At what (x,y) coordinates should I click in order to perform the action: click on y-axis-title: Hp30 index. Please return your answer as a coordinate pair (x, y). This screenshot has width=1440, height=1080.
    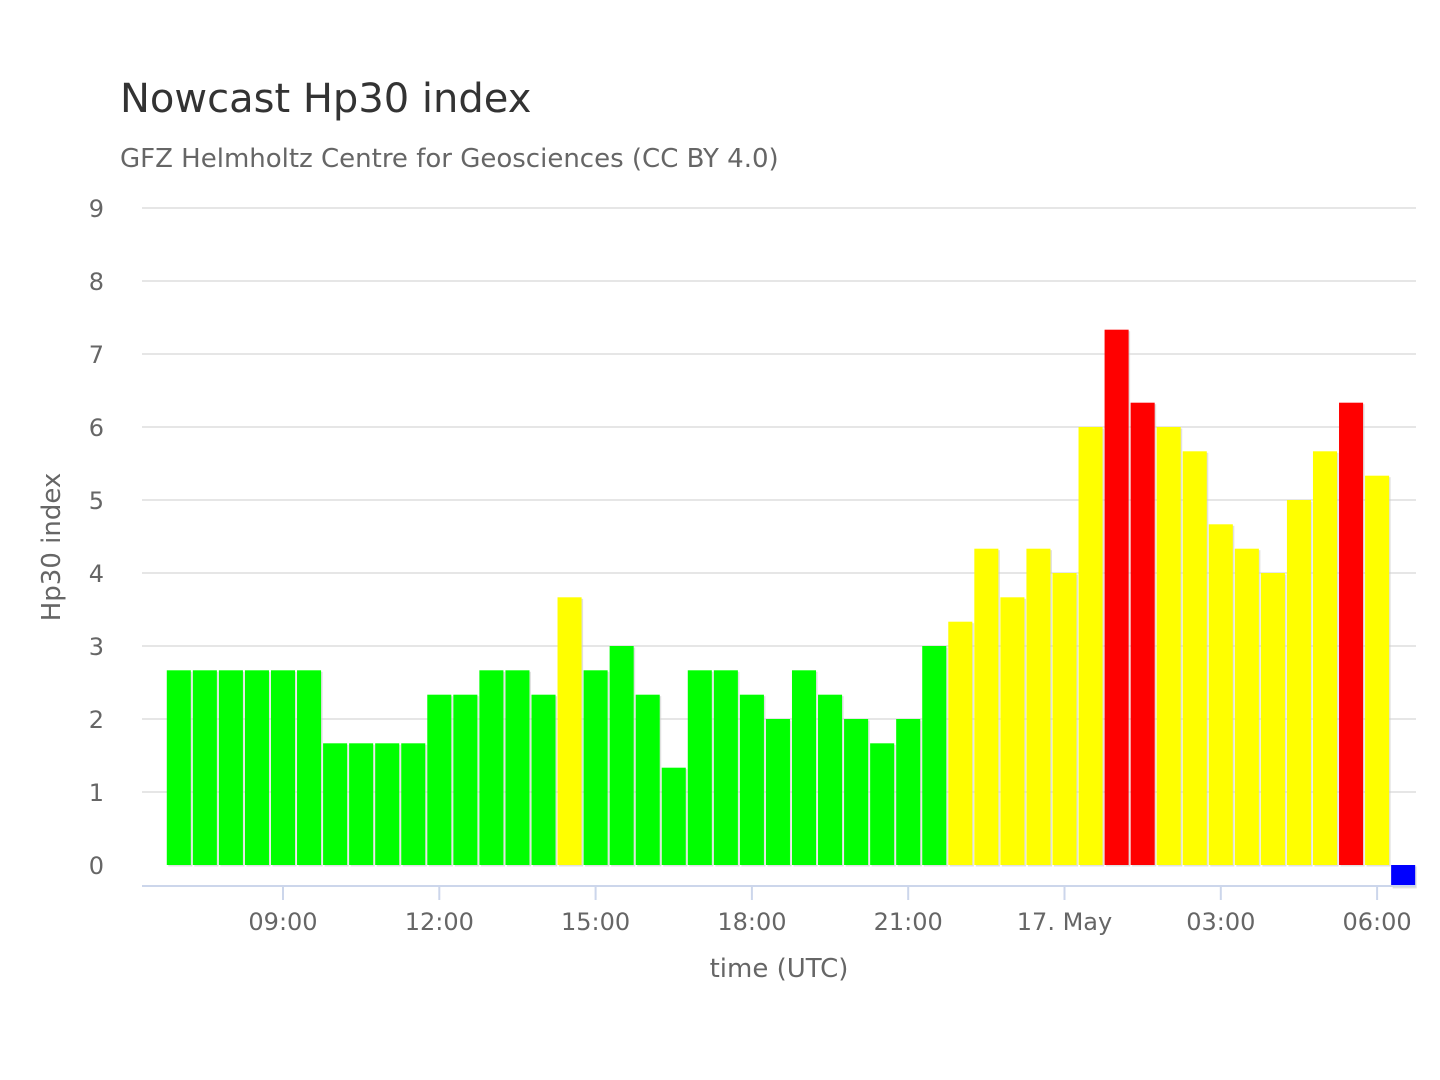
    Looking at the image, I should click on (52, 547).